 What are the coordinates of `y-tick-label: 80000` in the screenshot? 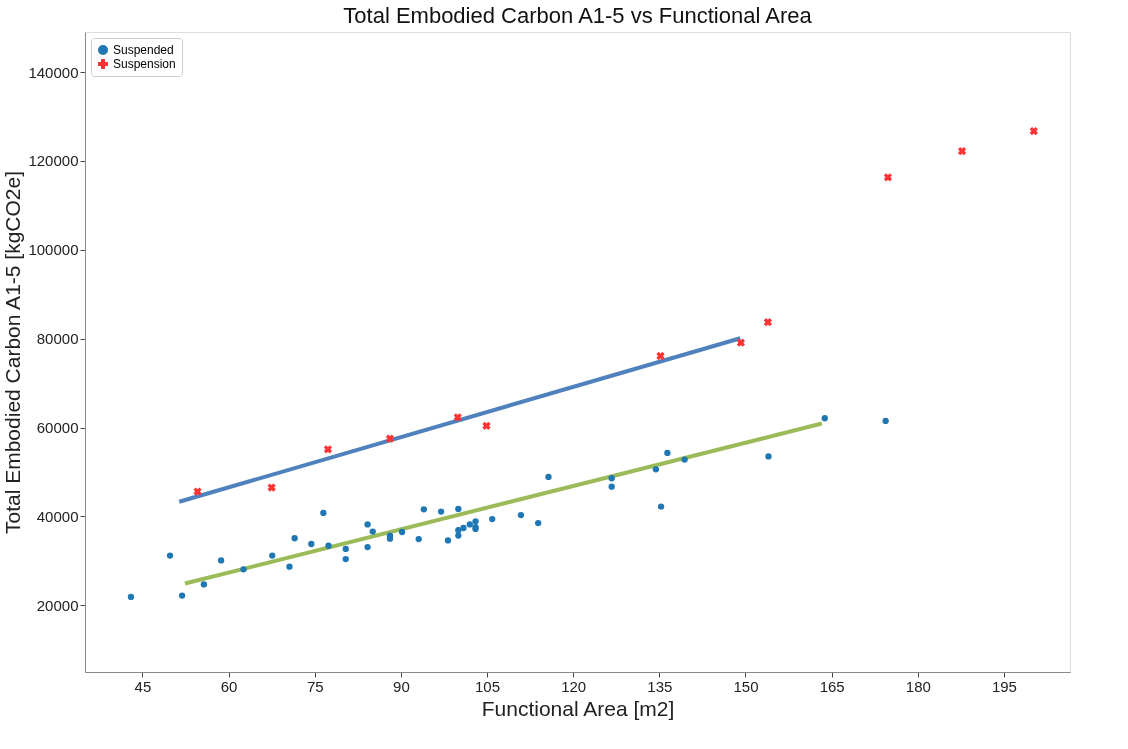 It's located at (57, 339).